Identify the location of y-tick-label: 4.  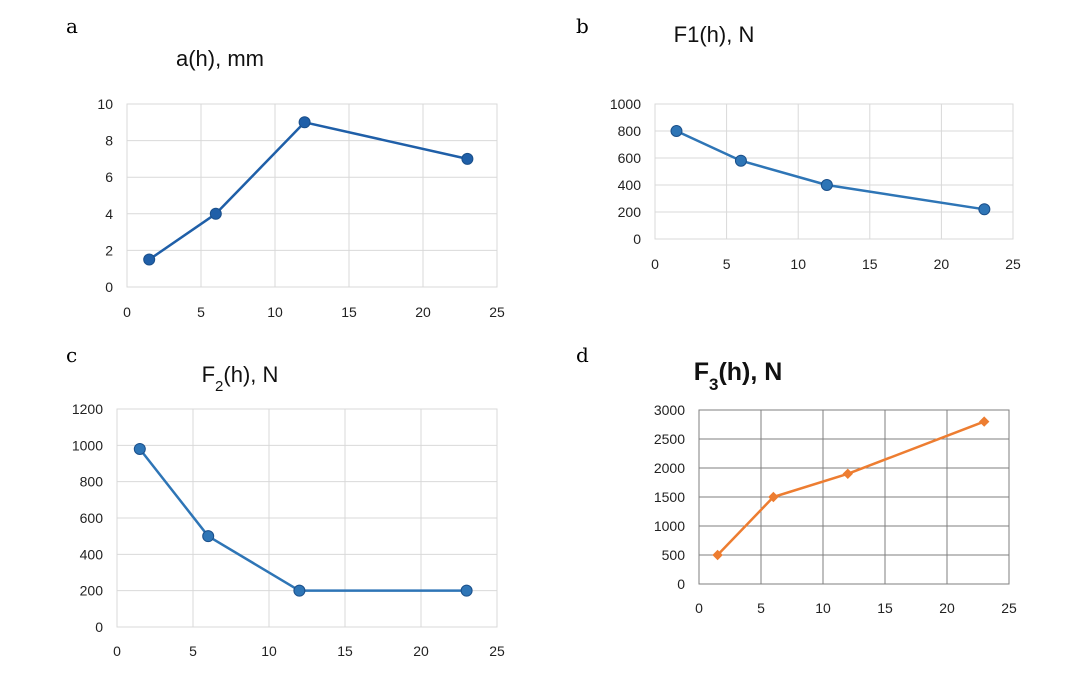
(109, 214).